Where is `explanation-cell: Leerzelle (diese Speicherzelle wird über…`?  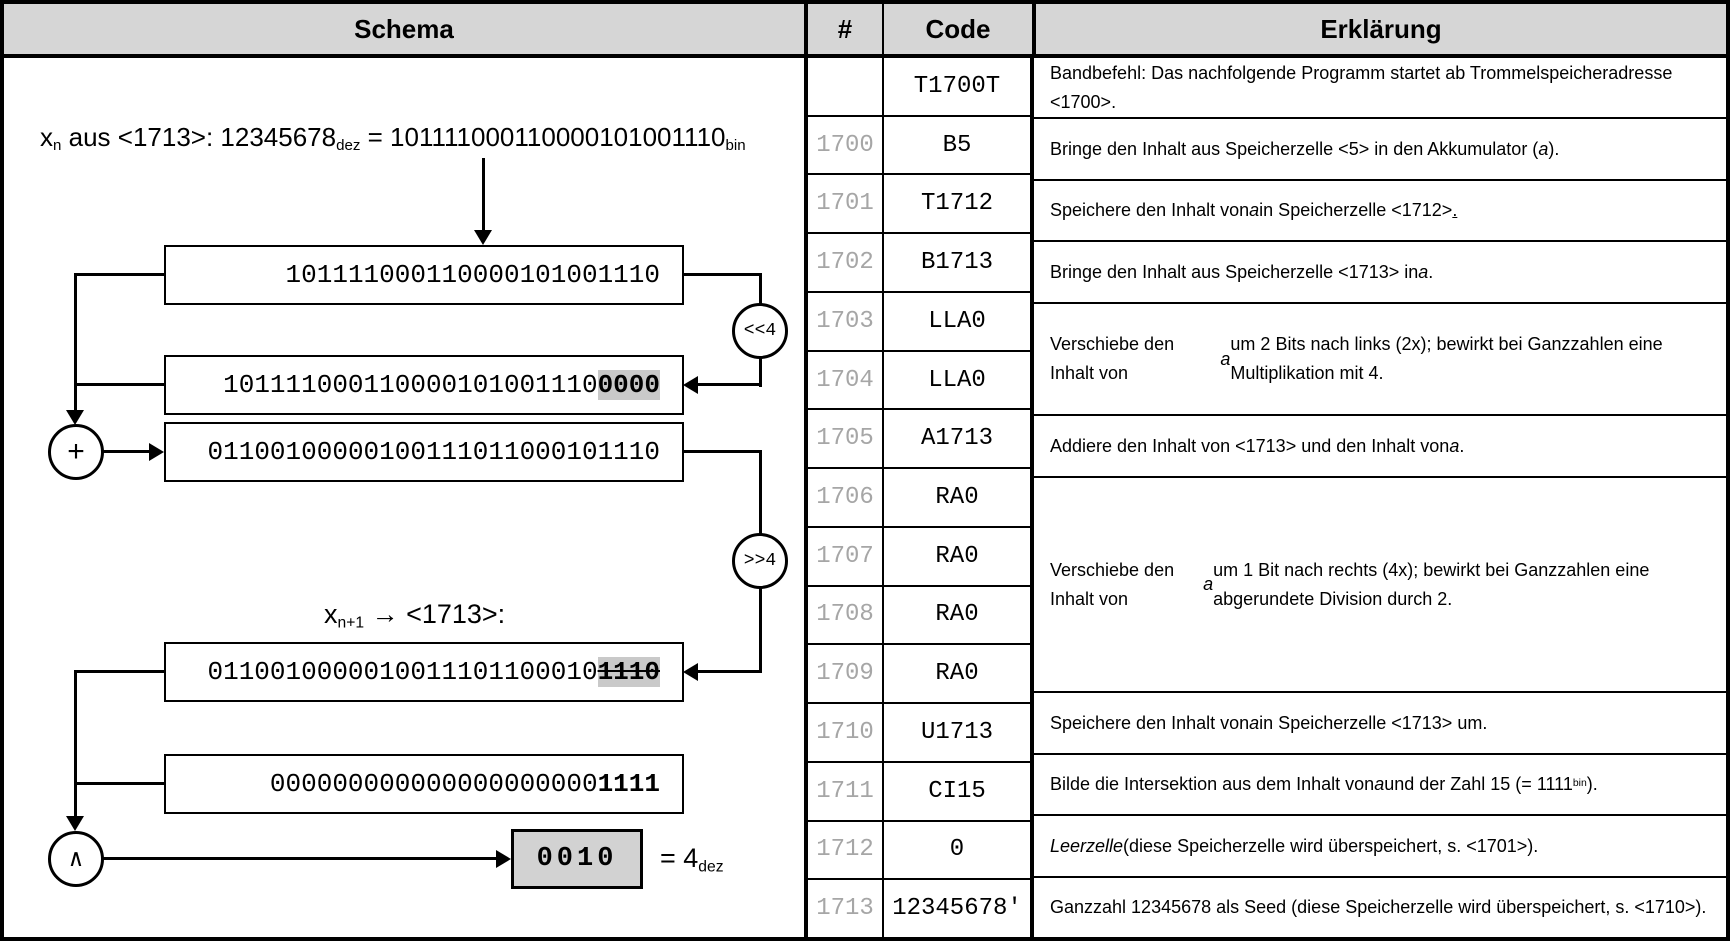
explanation-cell: Leerzelle (diese Speicherzelle wird über… is located at coordinates (1380, 847).